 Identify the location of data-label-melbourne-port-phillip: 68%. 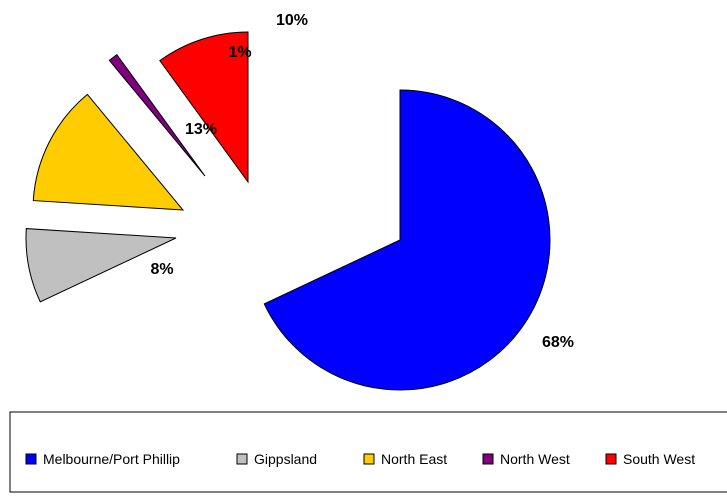
(558, 342).